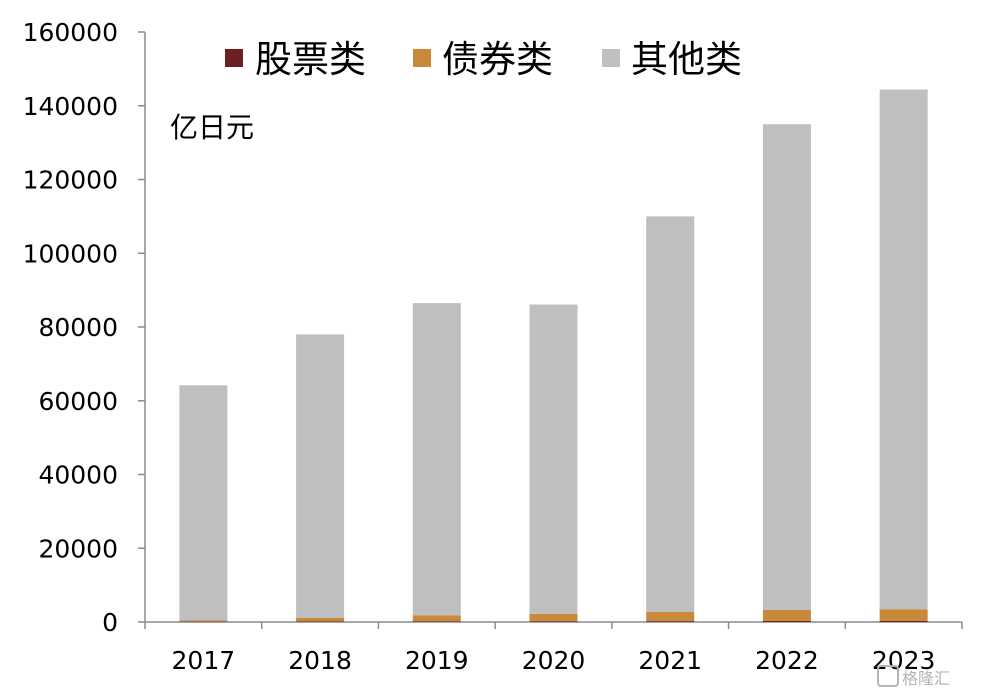 The image size is (982, 693). What do you see at coordinates (212, 127) in the screenshot?
I see `unit-label: 亿日元` at bounding box center [212, 127].